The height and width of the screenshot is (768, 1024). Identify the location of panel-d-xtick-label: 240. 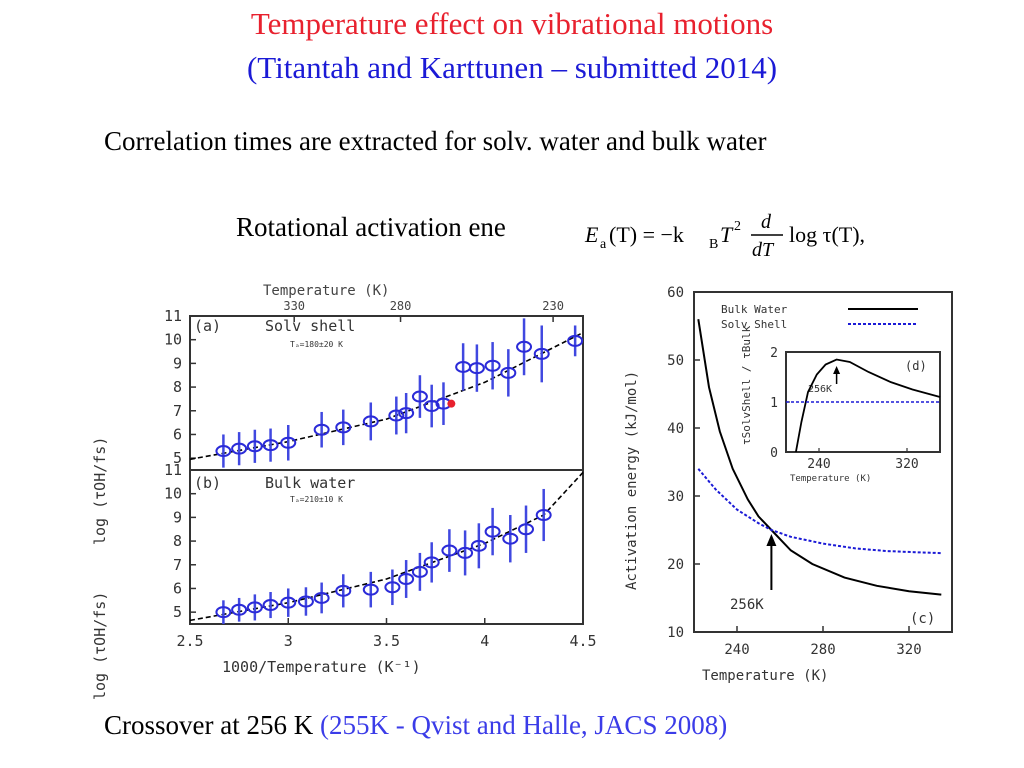
(818, 464).